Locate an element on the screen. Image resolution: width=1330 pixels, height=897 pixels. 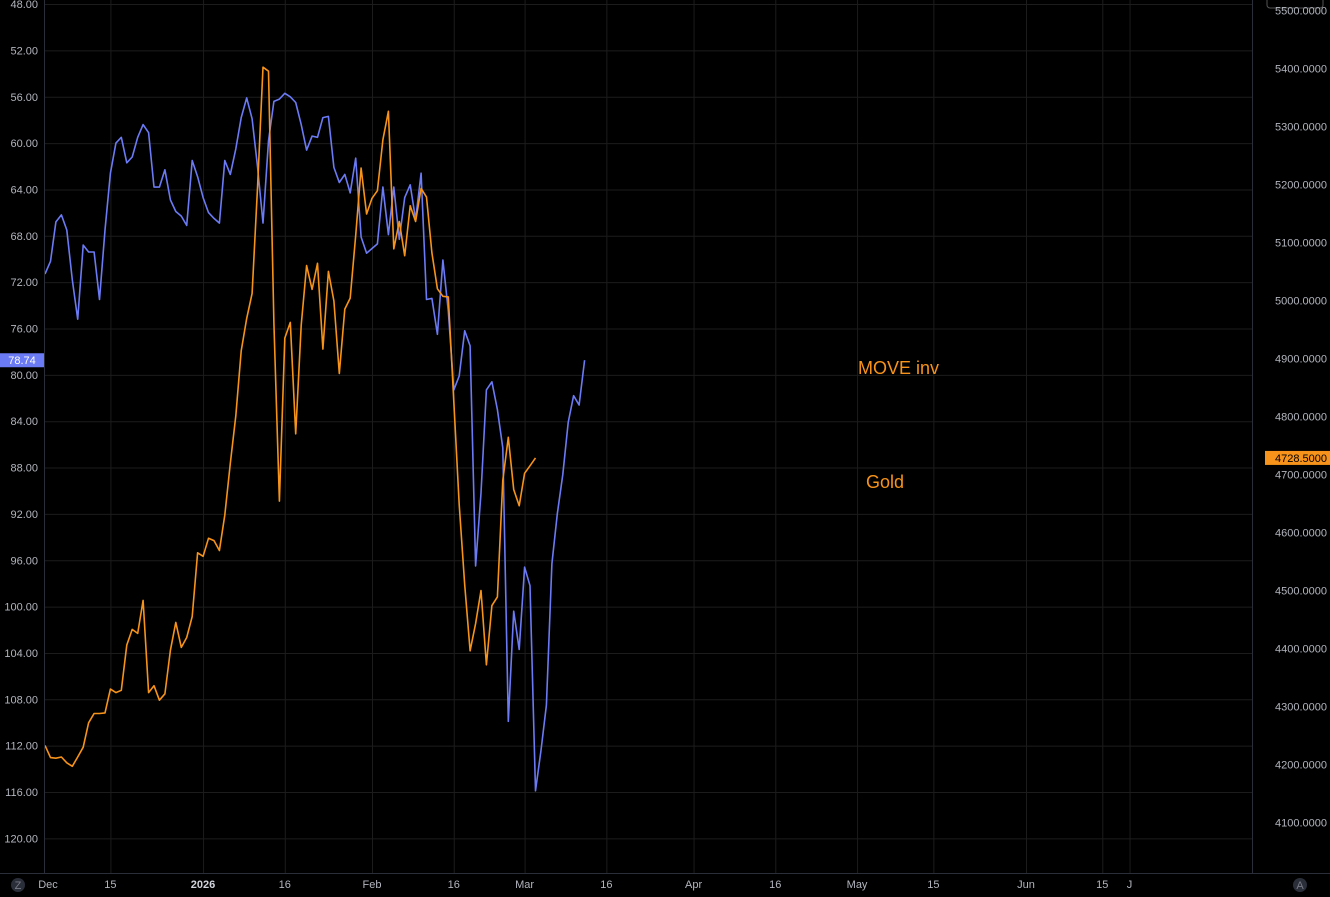
auto-scale-button: Z is located at coordinates (18, 885).